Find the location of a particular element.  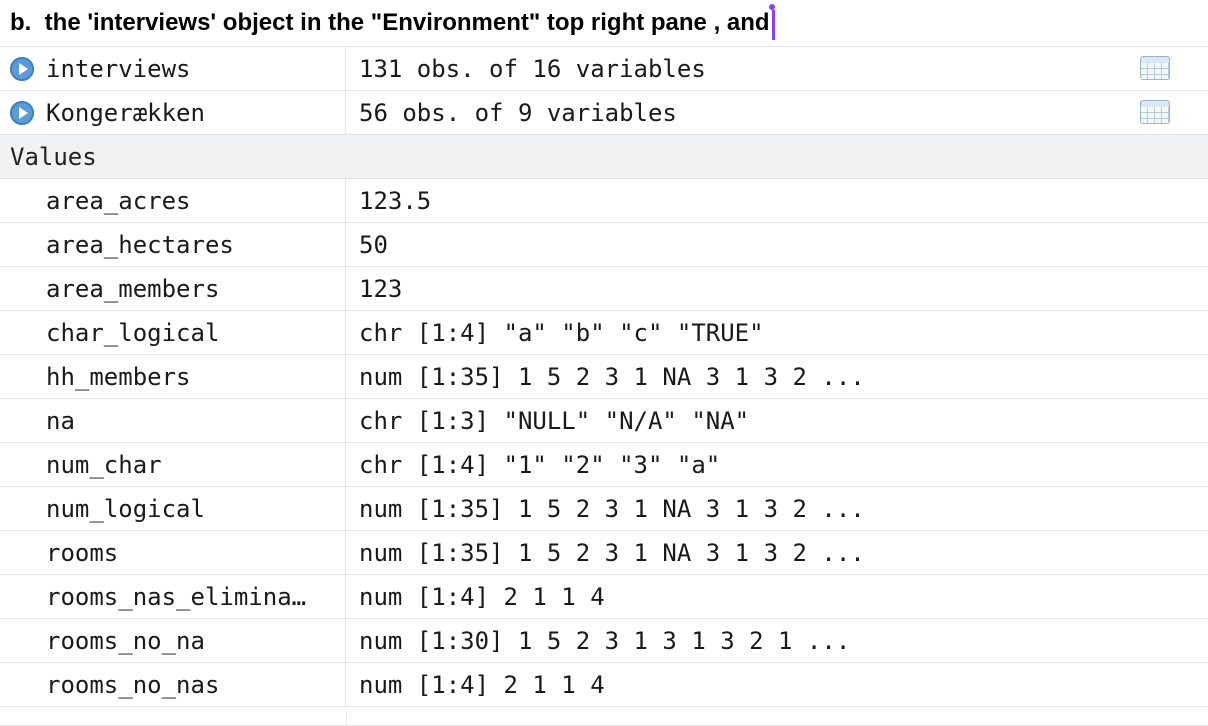

value-name: char_logical is located at coordinates (173, 332).